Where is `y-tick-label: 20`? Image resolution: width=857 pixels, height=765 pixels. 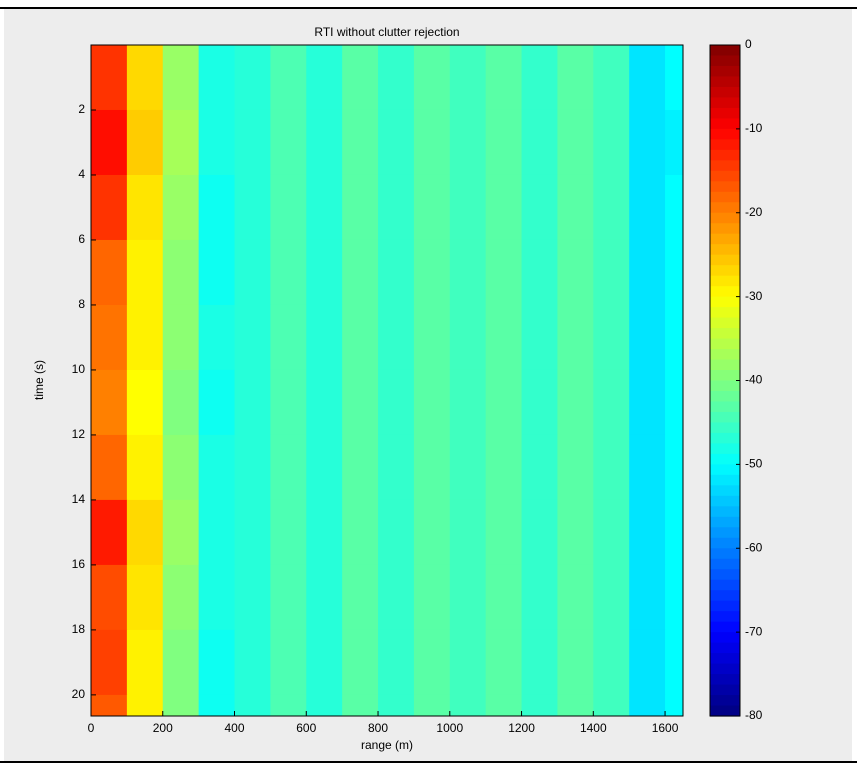
y-tick-label: 20 is located at coordinates (79, 694).